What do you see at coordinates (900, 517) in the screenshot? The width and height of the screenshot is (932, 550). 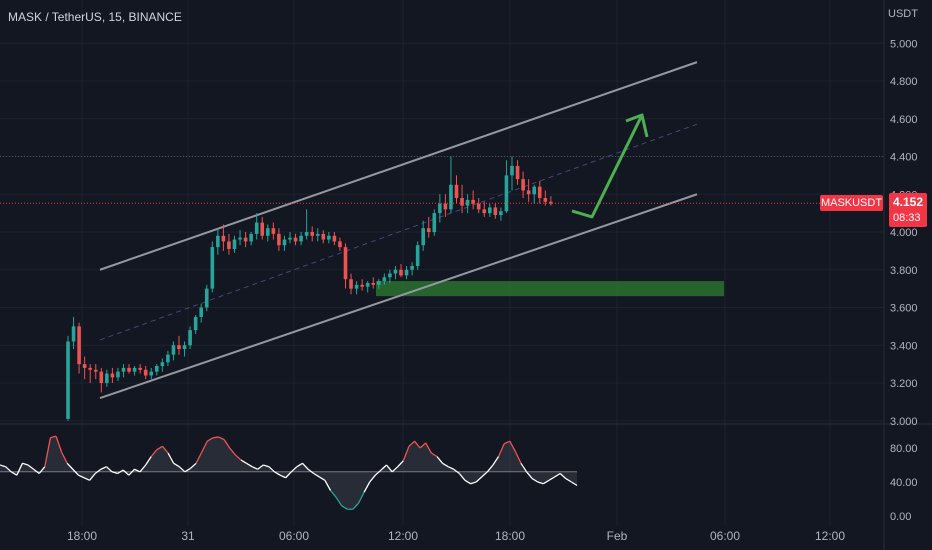 I see `oscillator-axis-label: 0.00` at bounding box center [900, 517].